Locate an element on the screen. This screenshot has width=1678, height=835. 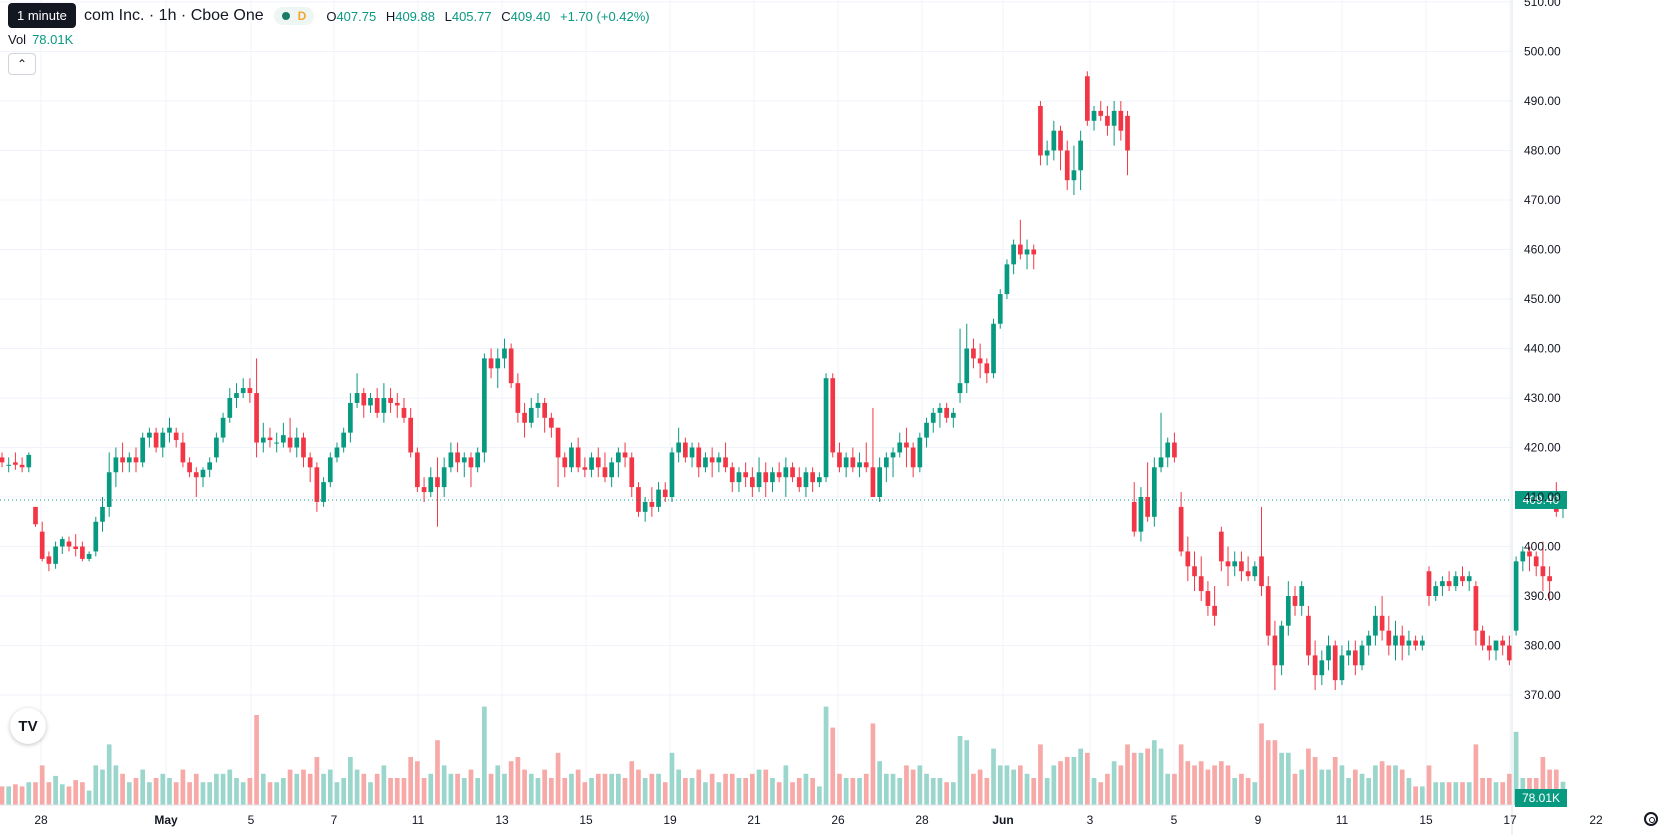
low-value: 405.77 is located at coordinates (471, 16).